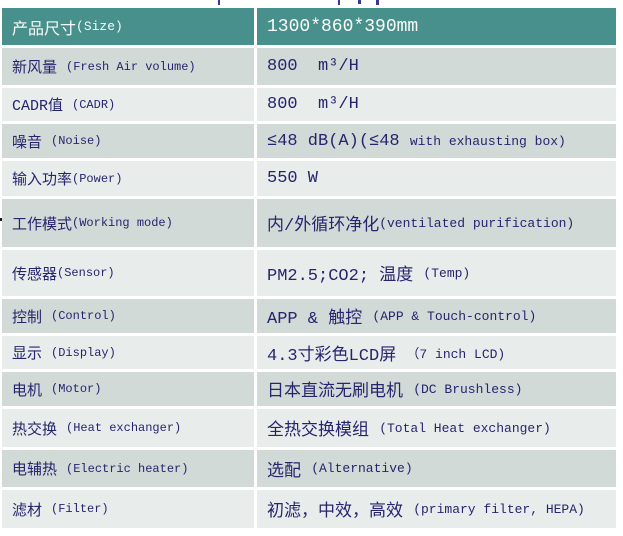 The image size is (623, 536). I want to click on spec-label-zh: CADR值, so click(42, 106).